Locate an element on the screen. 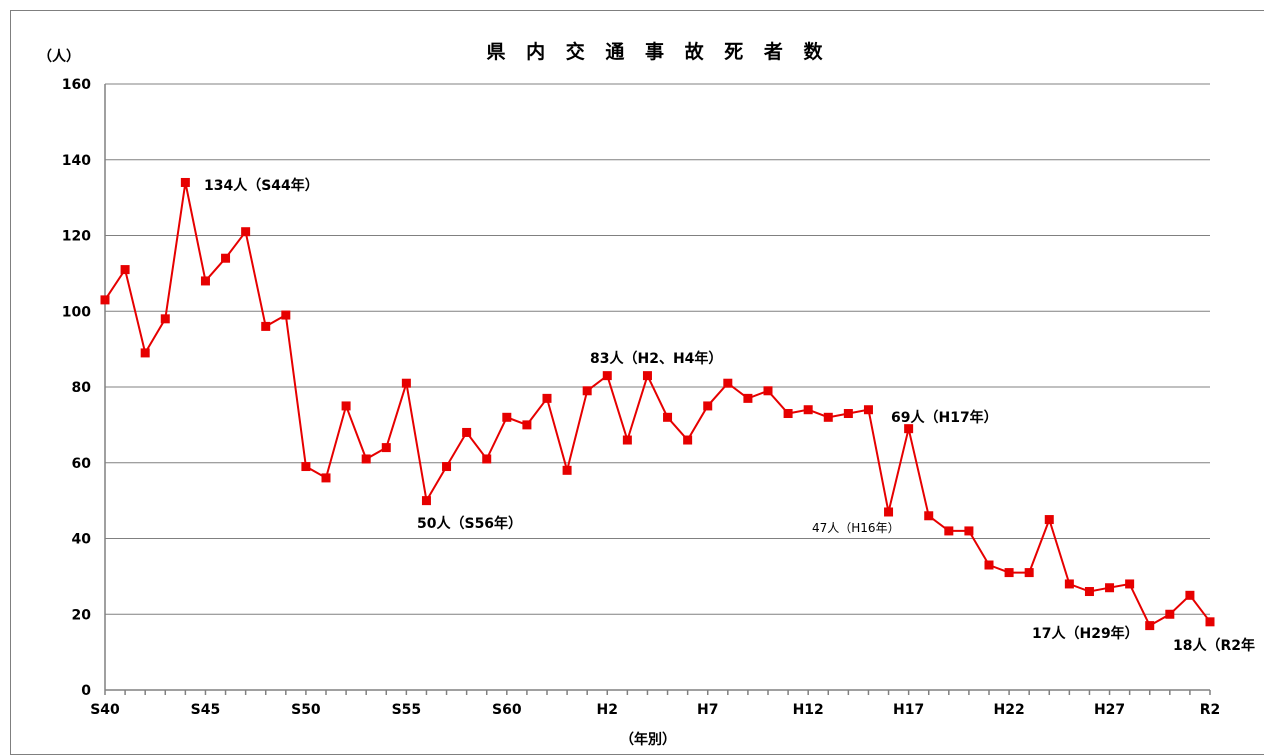 This screenshot has height=755, width=1264. y-tick-label: 160 is located at coordinates (76, 85).